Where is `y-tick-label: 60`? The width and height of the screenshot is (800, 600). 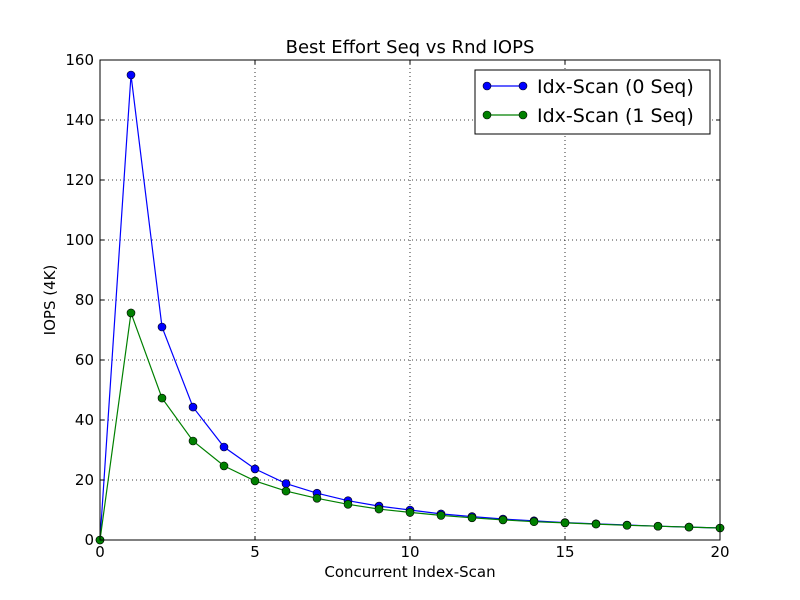 y-tick-label: 60 is located at coordinates (84, 360).